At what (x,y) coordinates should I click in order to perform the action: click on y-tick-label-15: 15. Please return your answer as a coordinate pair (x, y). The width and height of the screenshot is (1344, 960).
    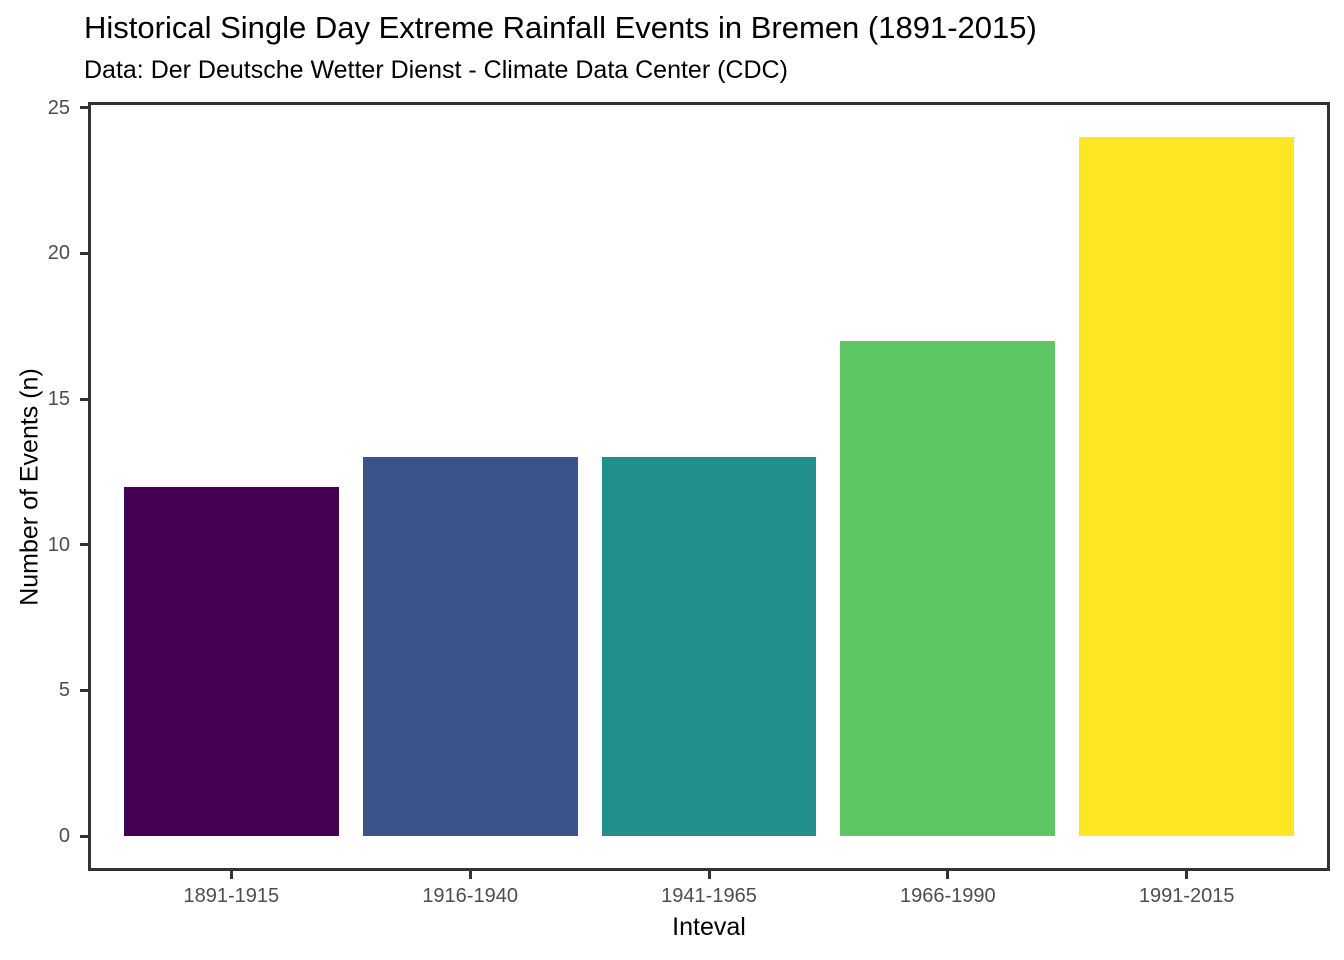
    Looking at the image, I should click on (58, 399).